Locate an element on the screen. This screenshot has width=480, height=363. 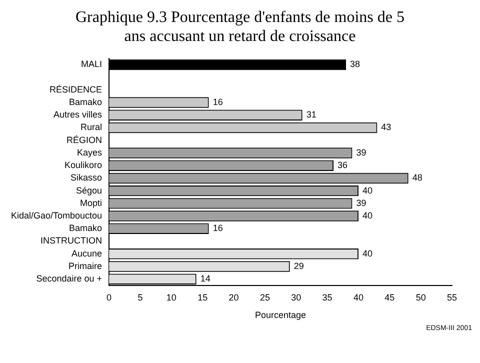
y-tick-label: Sikasso is located at coordinates (86, 177).